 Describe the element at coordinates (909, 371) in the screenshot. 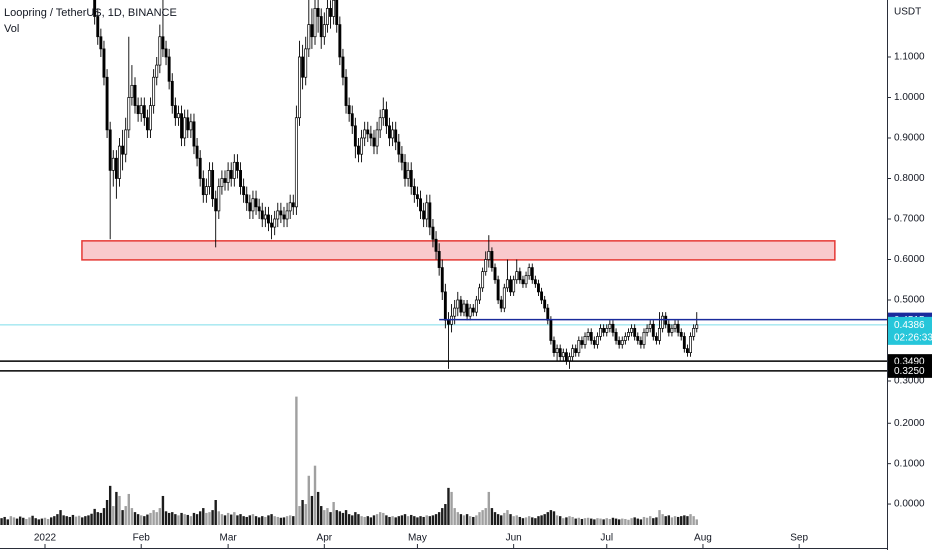

I see `level-label: 0.3250` at that location.